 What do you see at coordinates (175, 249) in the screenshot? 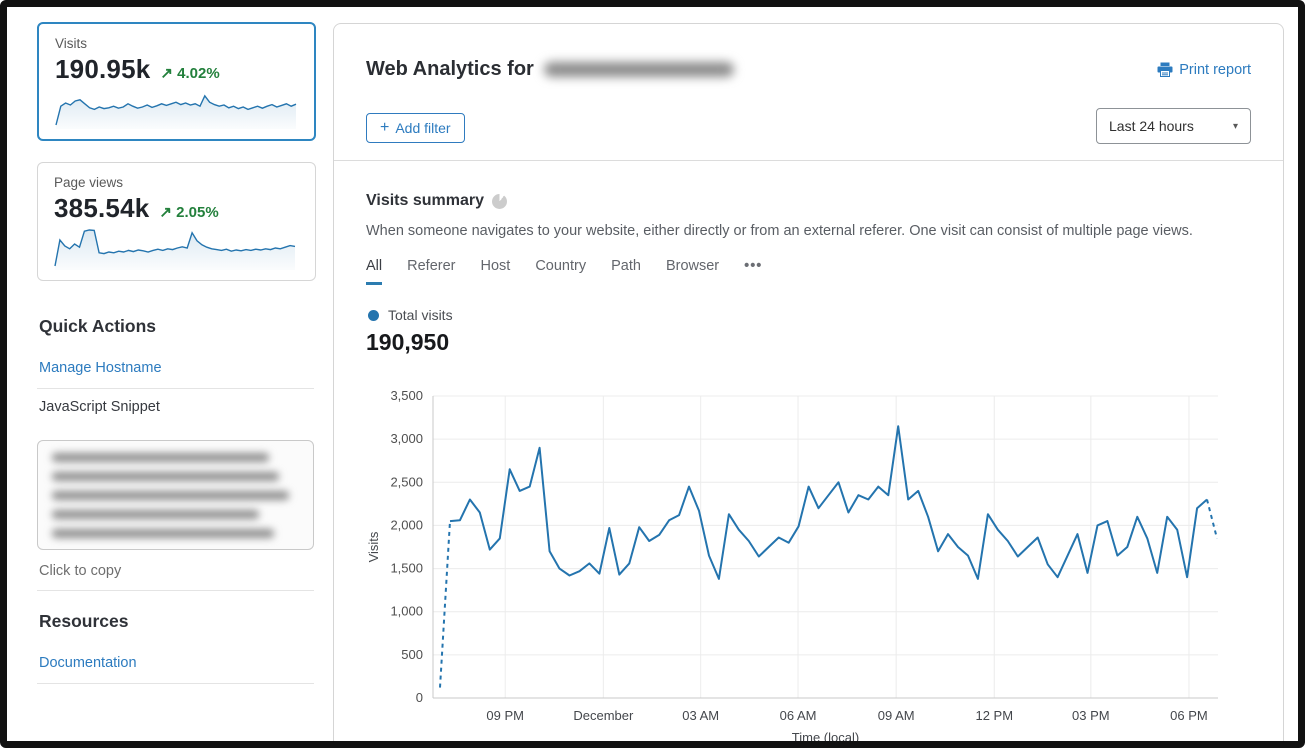
I see `pageviews-sparkline-chart` at bounding box center [175, 249].